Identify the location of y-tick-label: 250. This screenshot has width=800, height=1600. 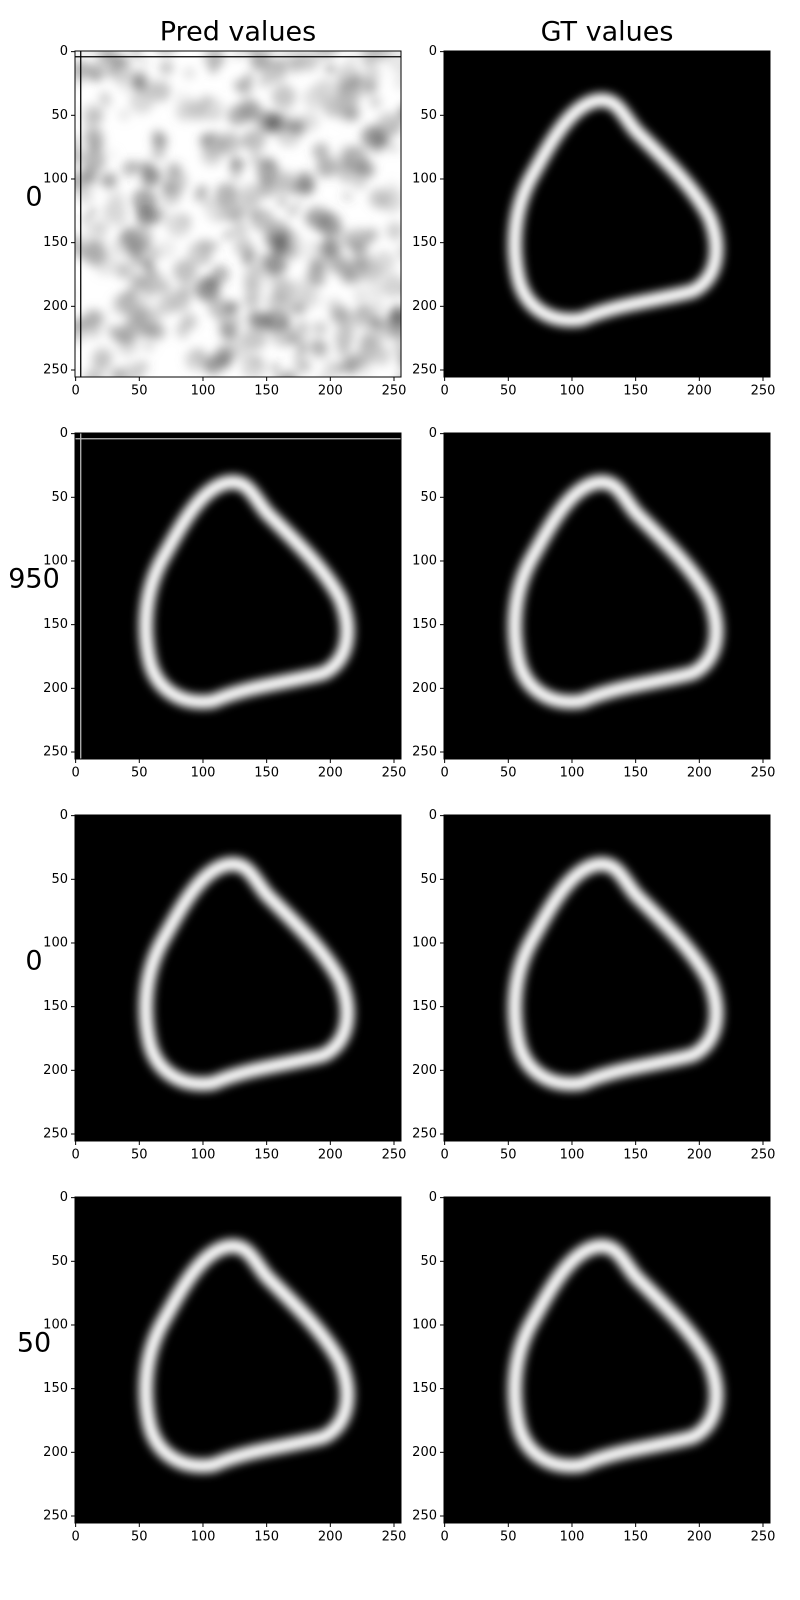
(55, 369).